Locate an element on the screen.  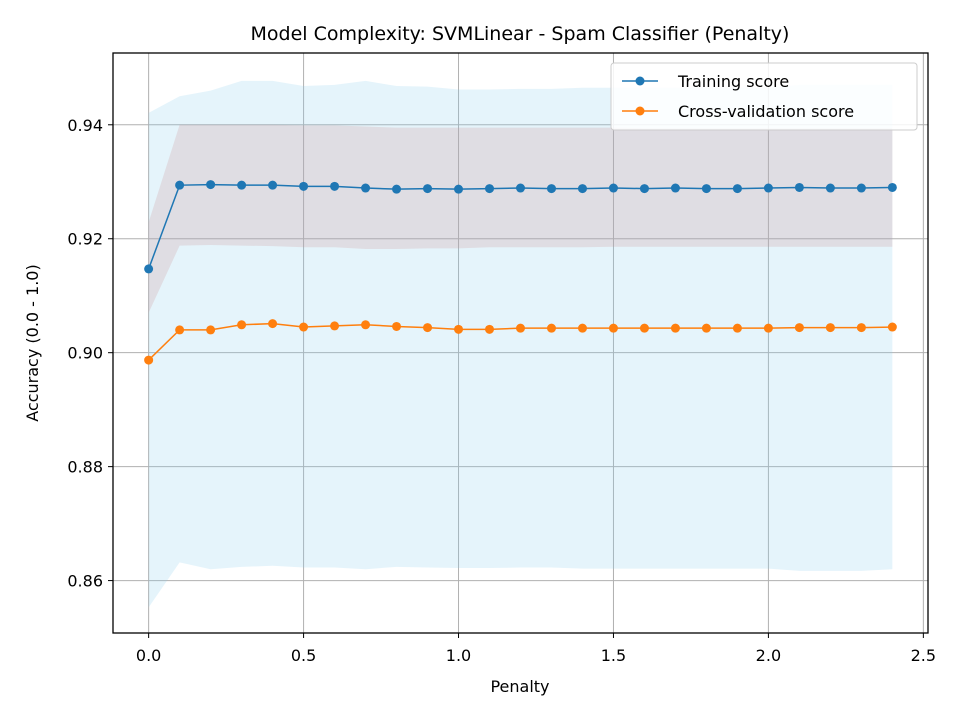
y-tick-label: 0.92 is located at coordinates (85, 239).